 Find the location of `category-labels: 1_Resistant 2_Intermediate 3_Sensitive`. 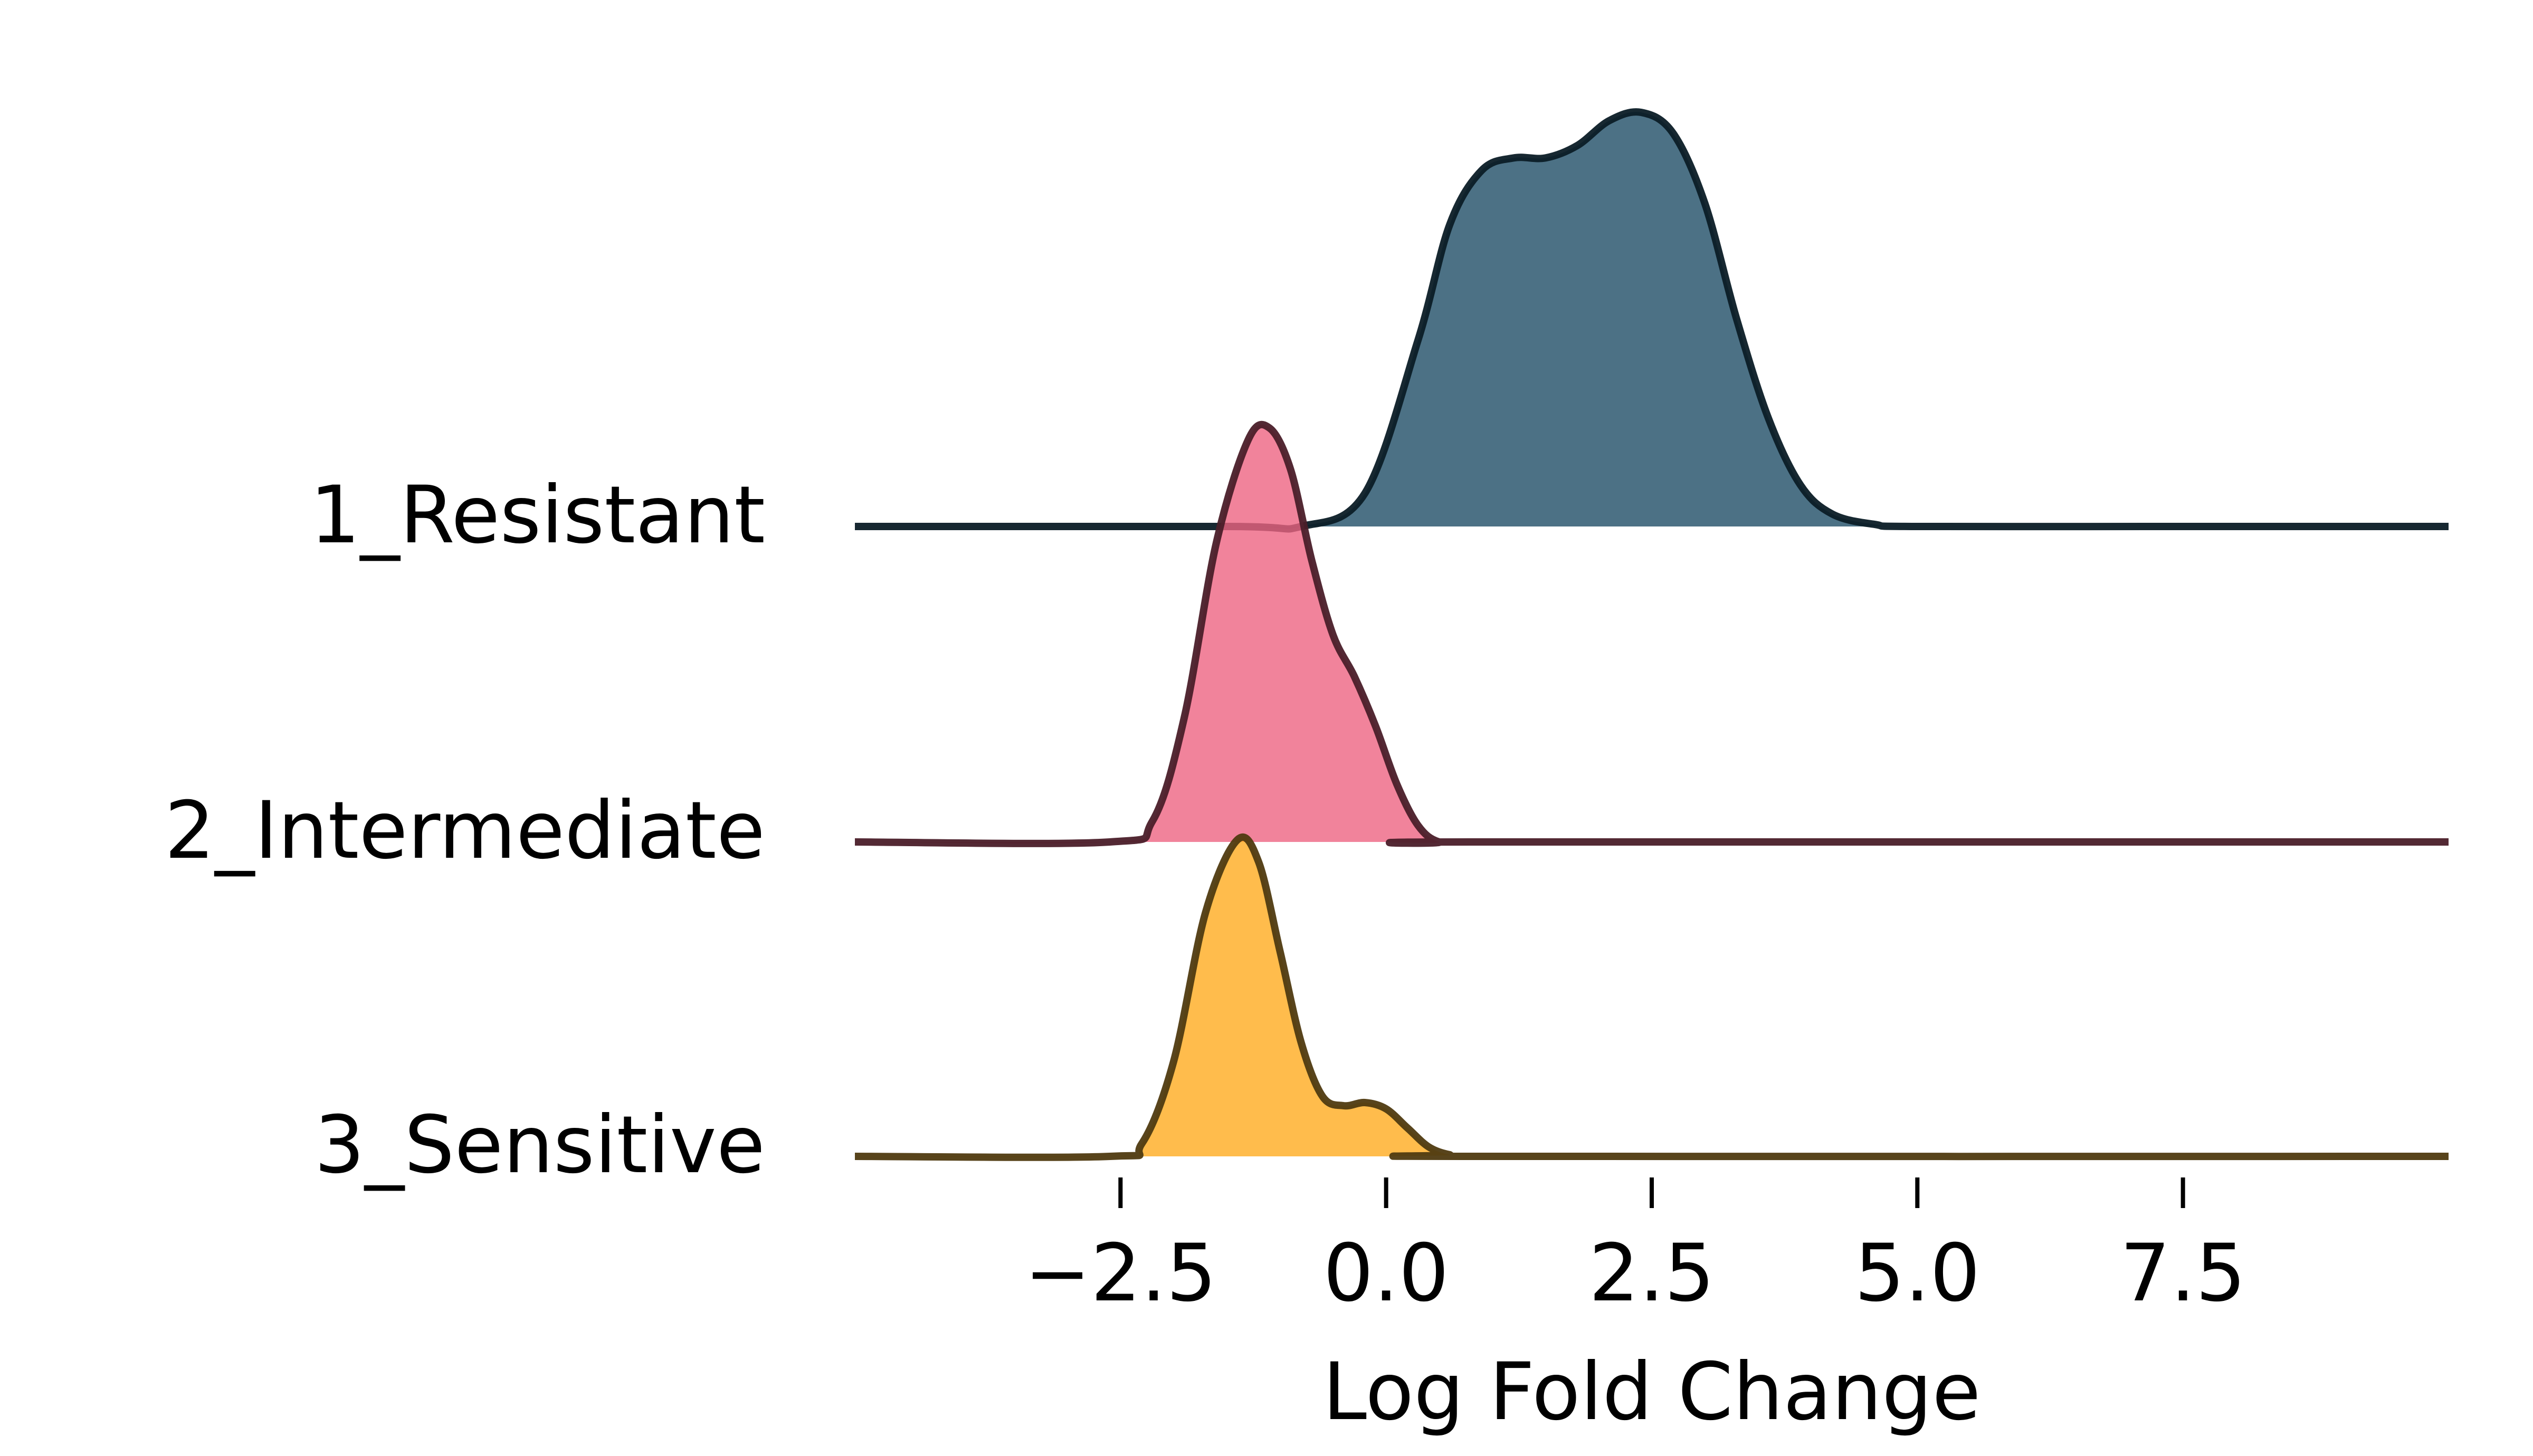

category-labels: 1_Resistant 2_Intermediate 3_Sensitive is located at coordinates (465, 830).